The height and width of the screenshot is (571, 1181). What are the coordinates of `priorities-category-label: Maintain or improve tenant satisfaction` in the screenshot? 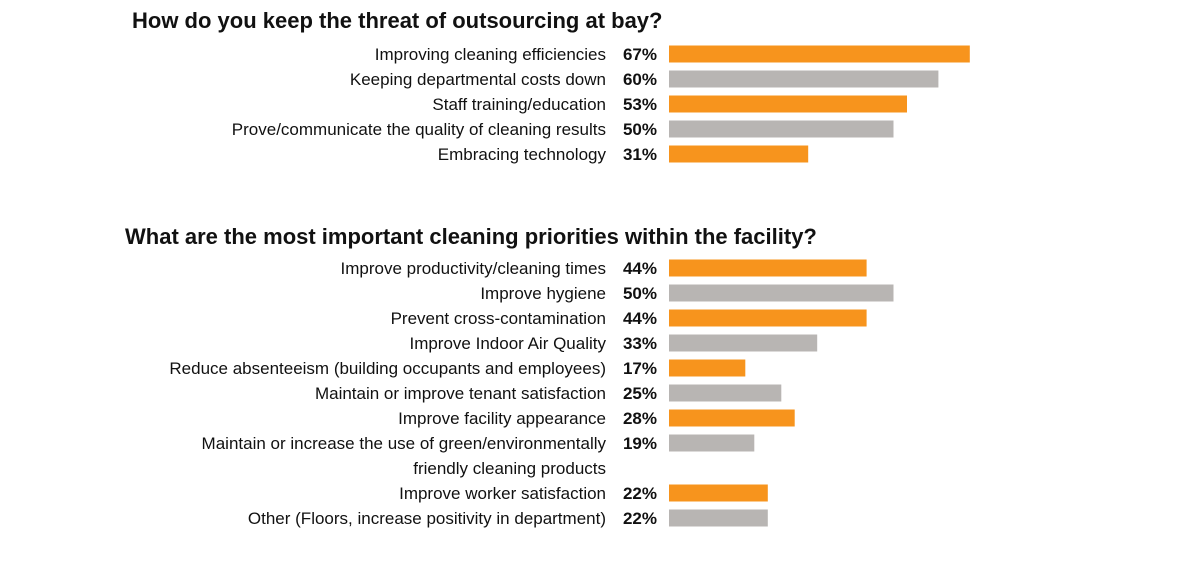 It's located at (460, 393).